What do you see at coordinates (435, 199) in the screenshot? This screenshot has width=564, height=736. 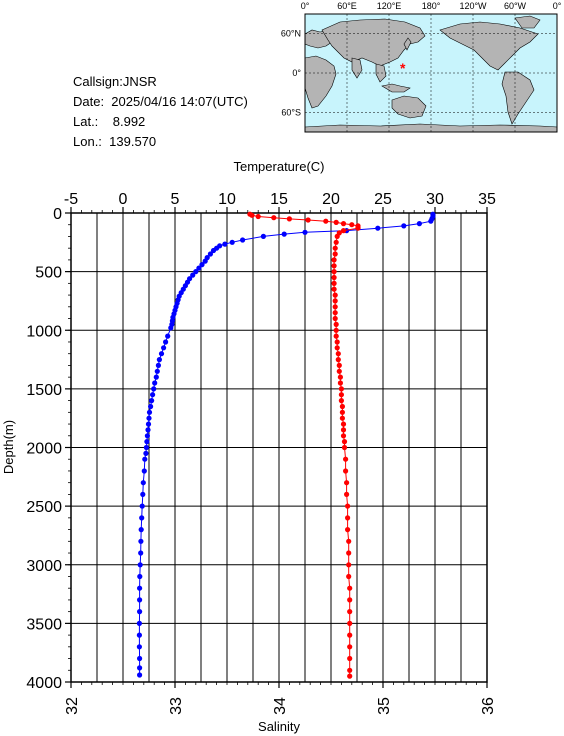 I see `temperature-tick-label: 30` at bounding box center [435, 199].